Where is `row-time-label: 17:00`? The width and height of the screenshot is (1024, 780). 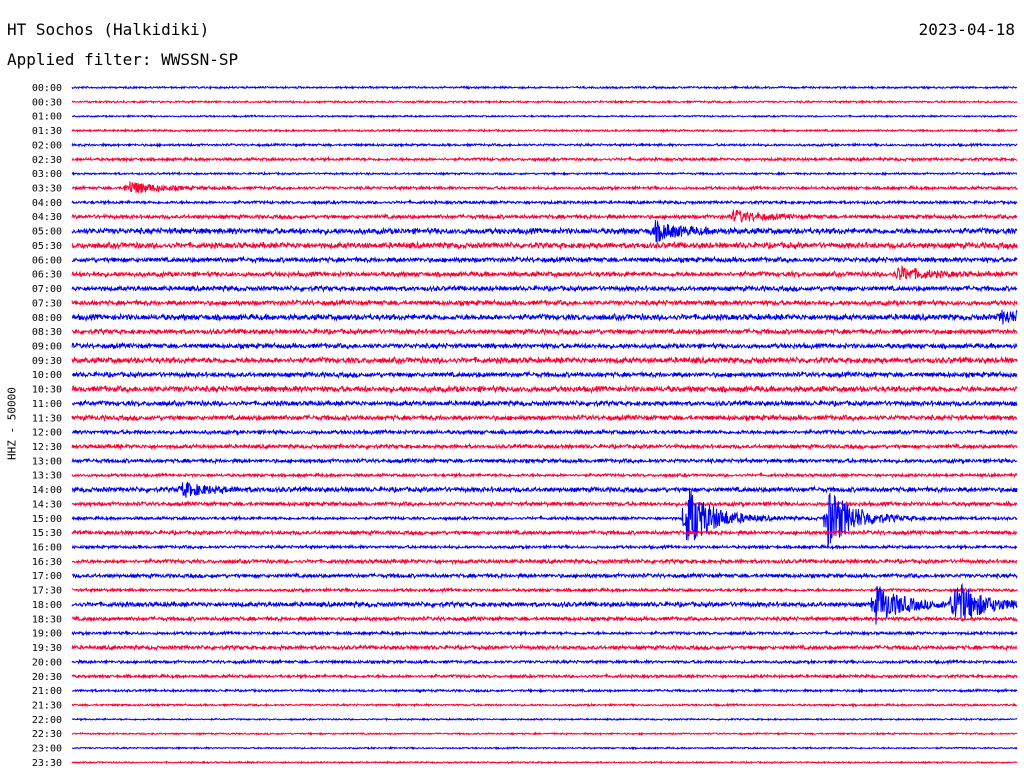 row-time-label: 17:00 is located at coordinates (47, 576).